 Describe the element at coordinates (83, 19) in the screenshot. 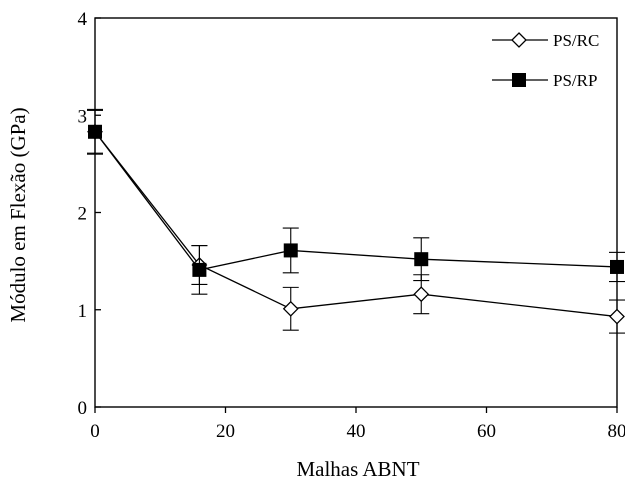

I see `y-tick-label: 4` at that location.